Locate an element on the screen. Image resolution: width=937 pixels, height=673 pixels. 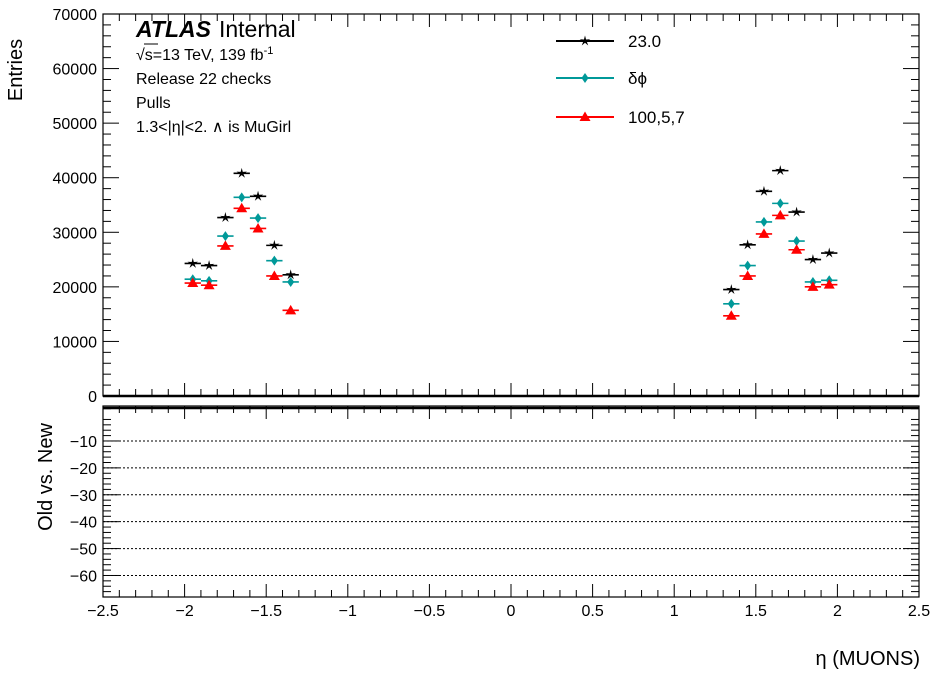
info-line-3: 1.3<|η|<2. ∧ is MuGirl is located at coordinates (213, 127).